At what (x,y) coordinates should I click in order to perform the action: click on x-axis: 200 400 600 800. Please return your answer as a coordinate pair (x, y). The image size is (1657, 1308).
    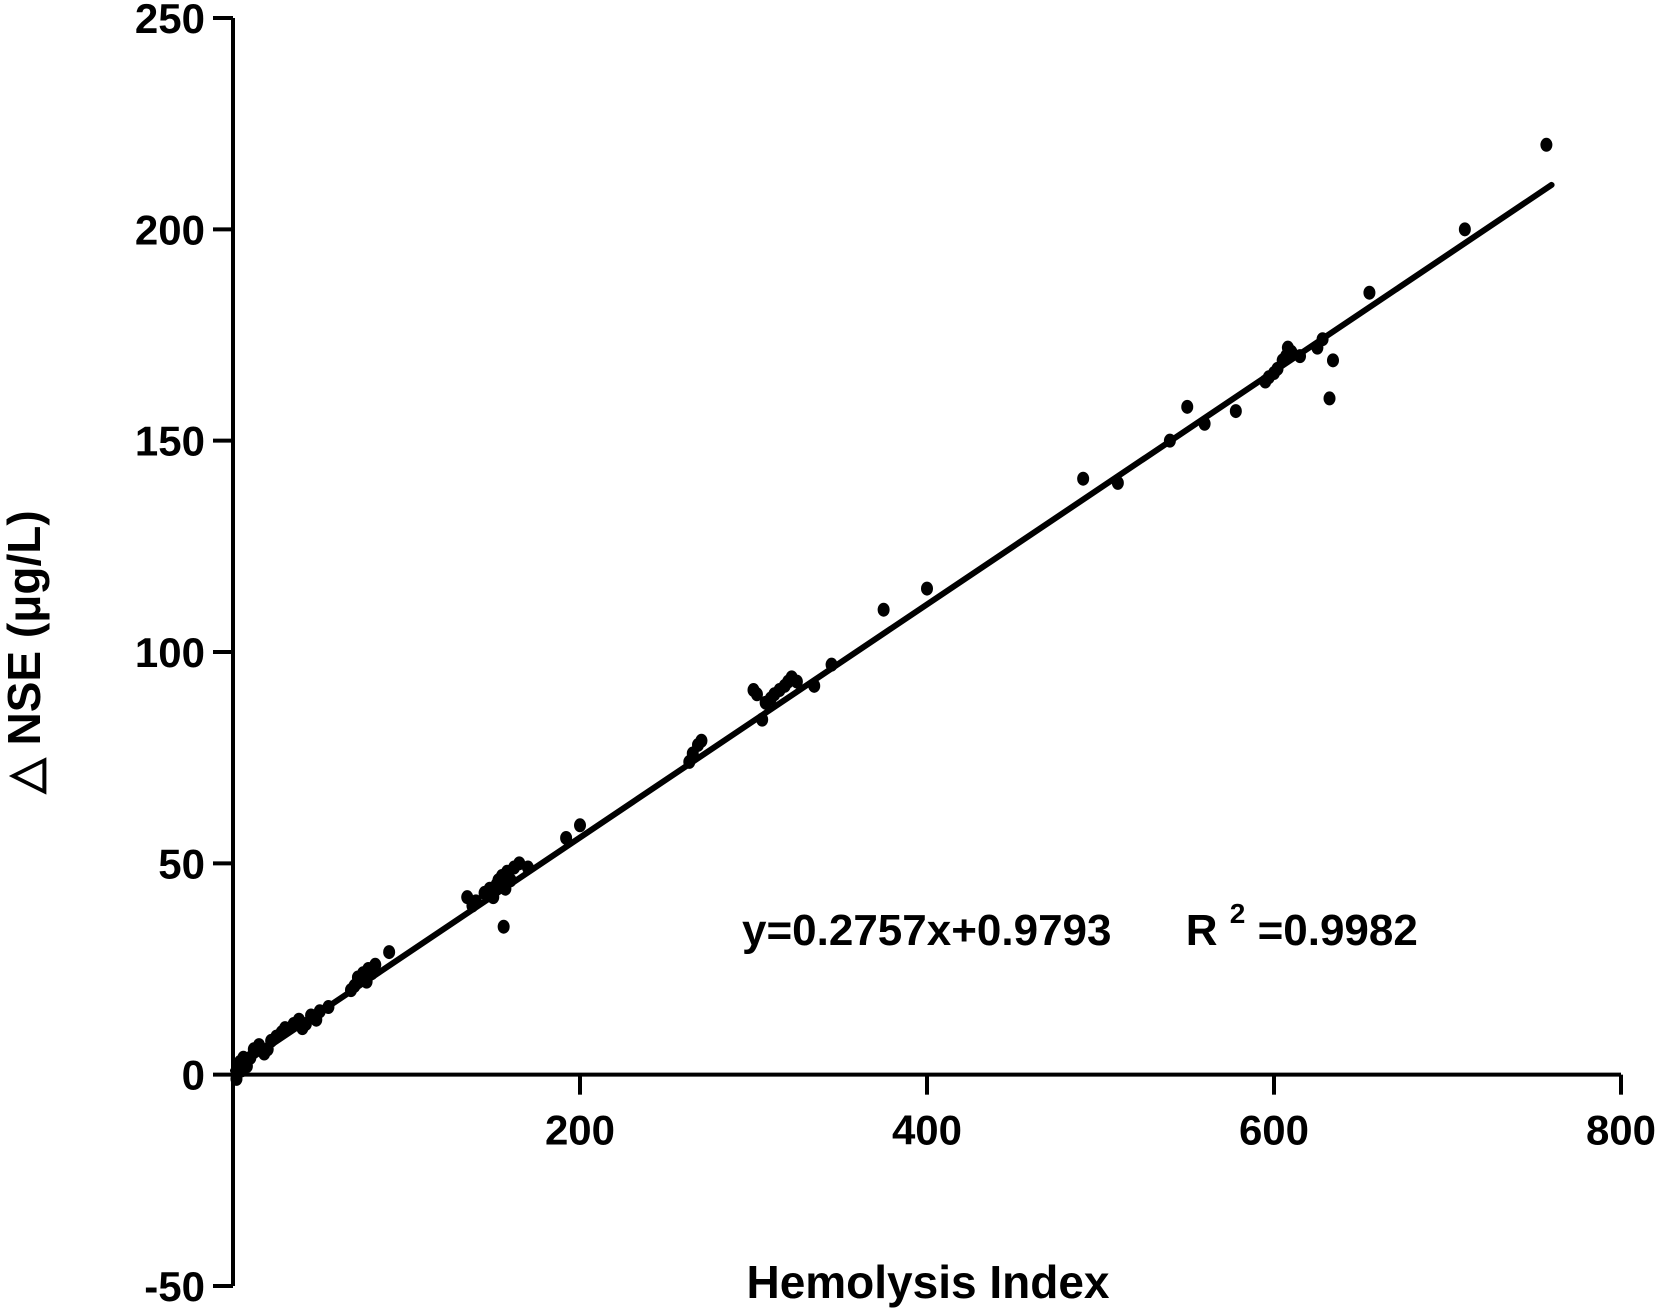
    Looking at the image, I should click on (944, 1113).